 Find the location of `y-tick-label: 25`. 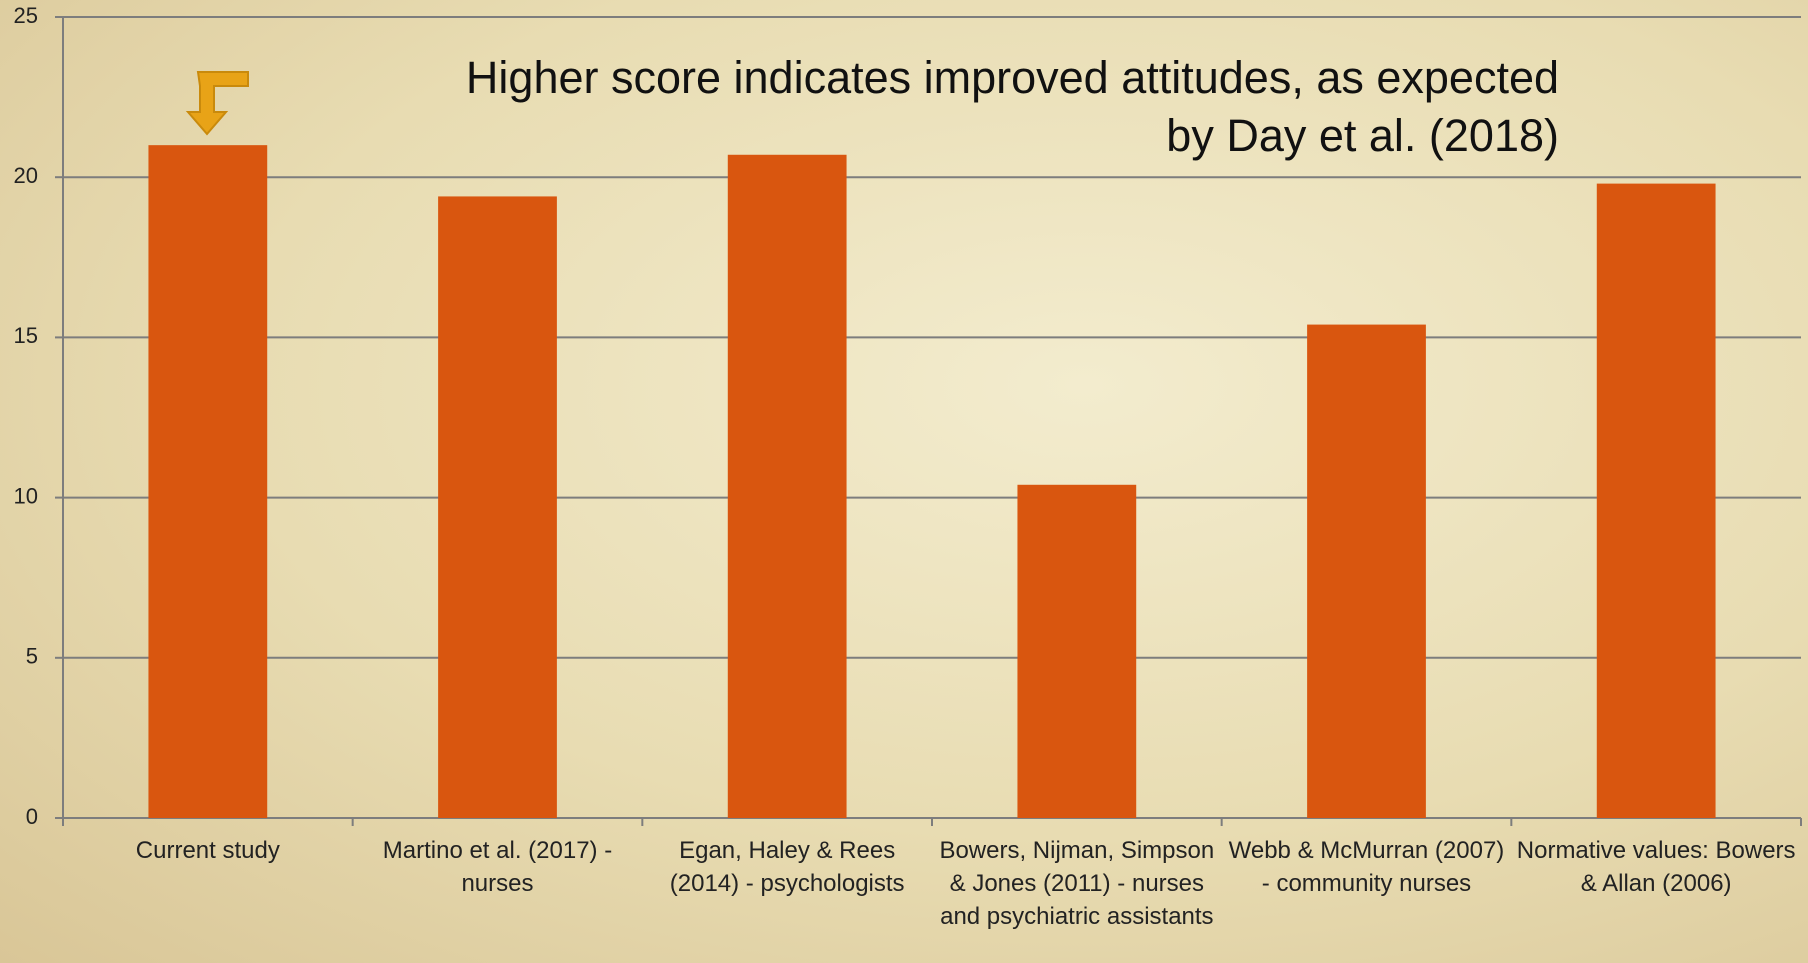

y-tick-label: 25 is located at coordinates (26, 15).